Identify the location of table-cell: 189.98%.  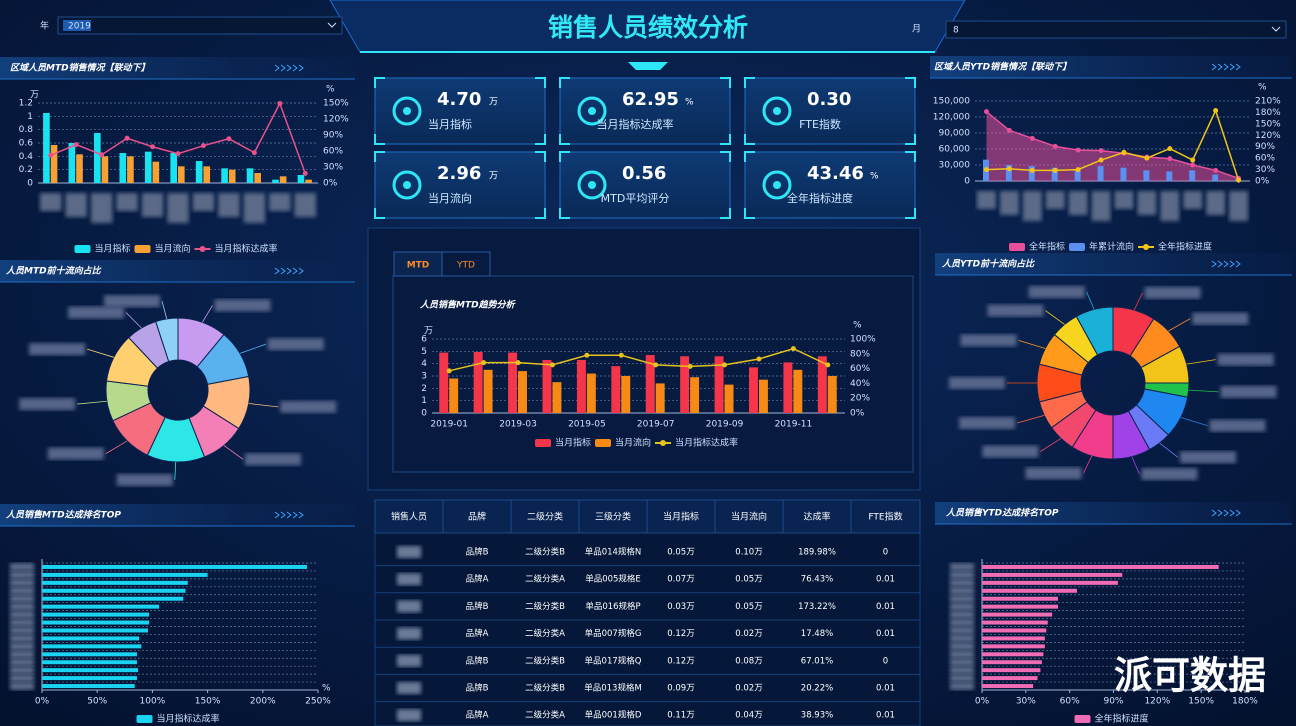
(817, 553).